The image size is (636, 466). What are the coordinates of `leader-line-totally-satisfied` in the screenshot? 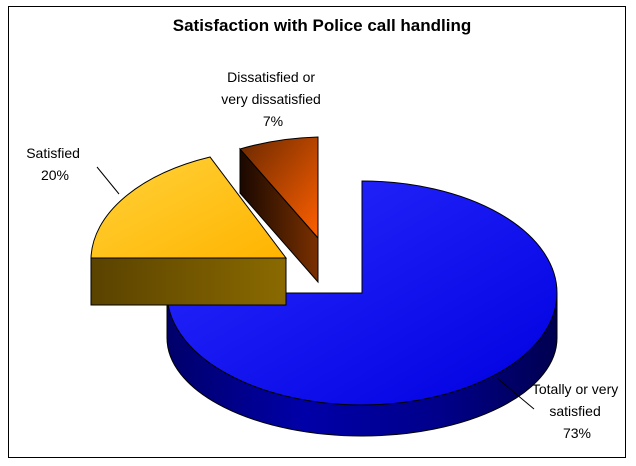 It's located at (515, 393).